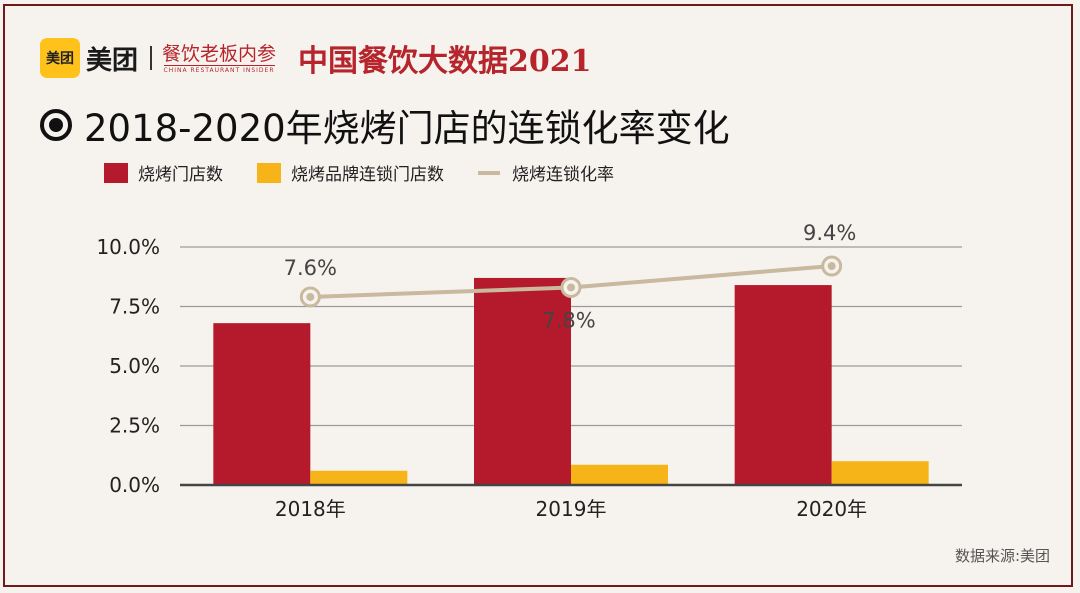 The height and width of the screenshot is (593, 1080). What do you see at coordinates (568, 320) in the screenshot?
I see `chain-rate-label: 7.8%` at bounding box center [568, 320].